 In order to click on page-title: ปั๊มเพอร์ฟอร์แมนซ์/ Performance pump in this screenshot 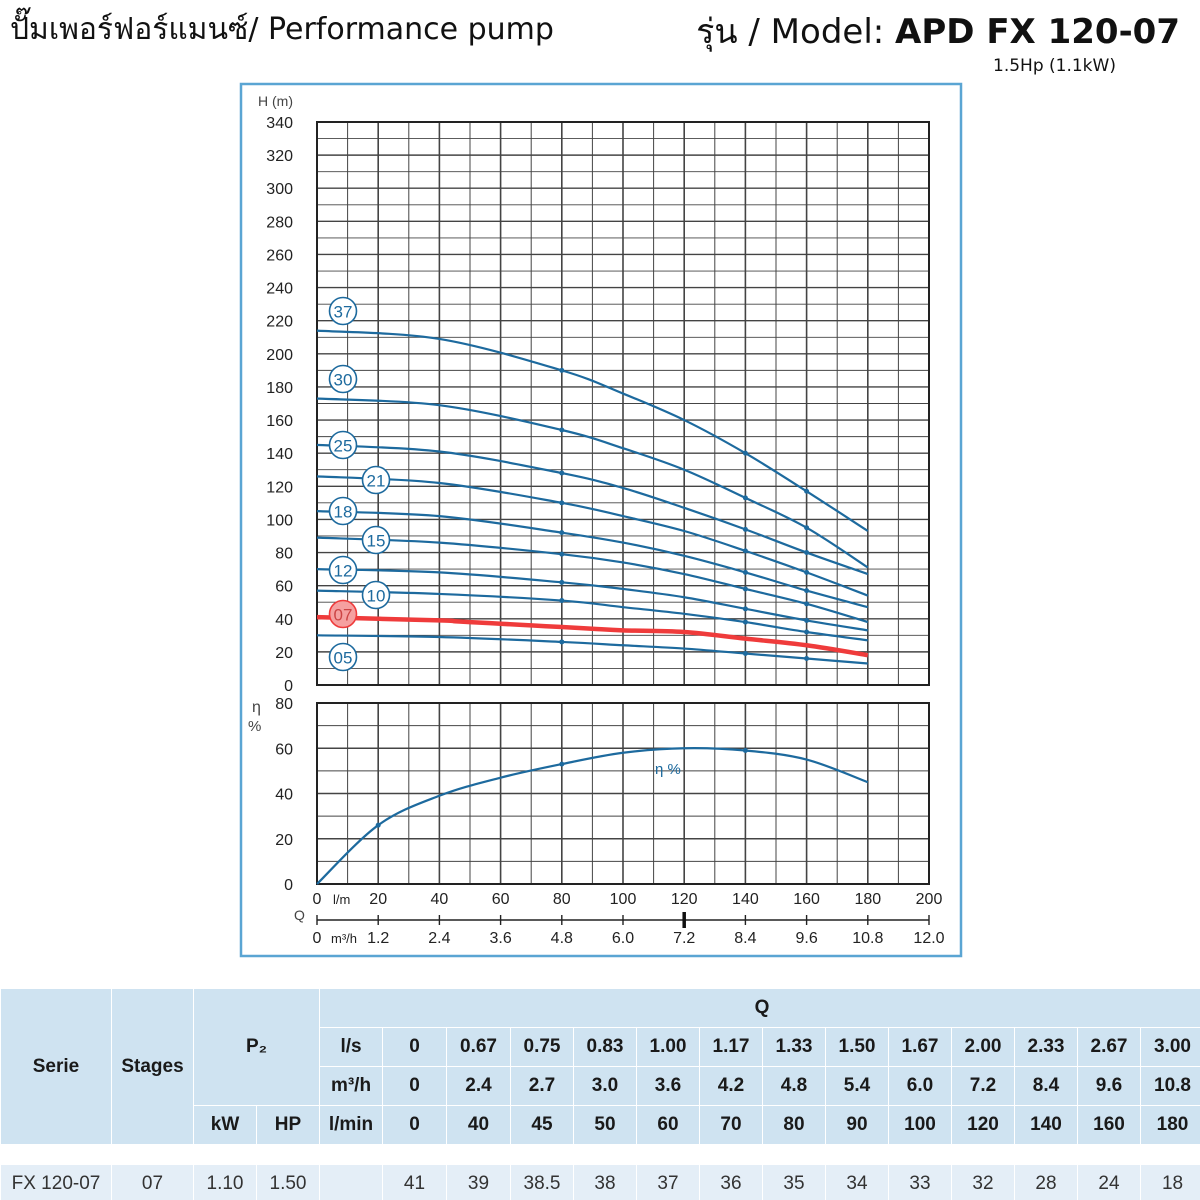, I will do `click(282, 29)`.